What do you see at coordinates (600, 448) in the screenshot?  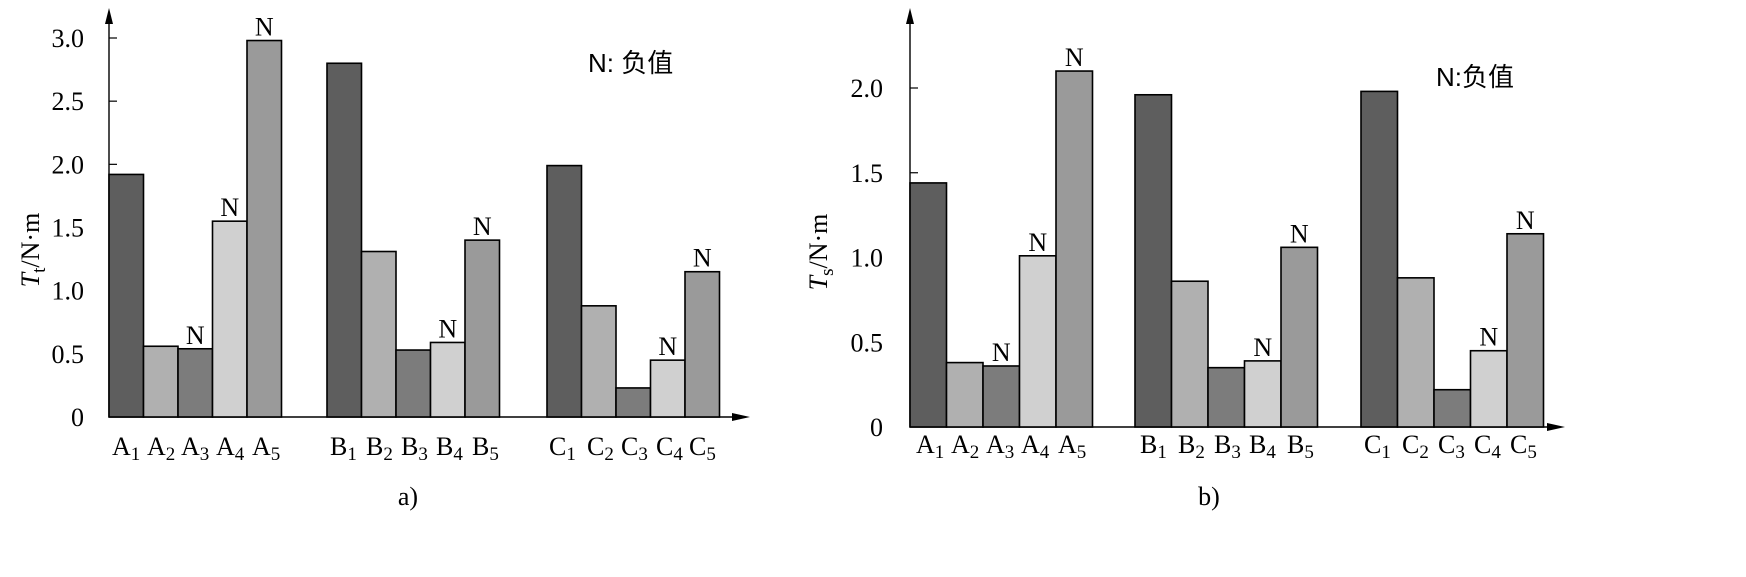 I see `category-label-c2: C2` at bounding box center [600, 448].